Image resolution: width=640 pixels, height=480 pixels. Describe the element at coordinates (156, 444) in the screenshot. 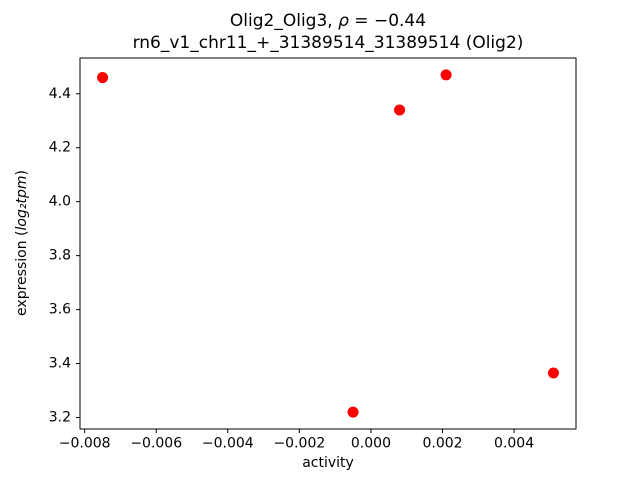

I see `x-tick-label: −0.006` at that location.